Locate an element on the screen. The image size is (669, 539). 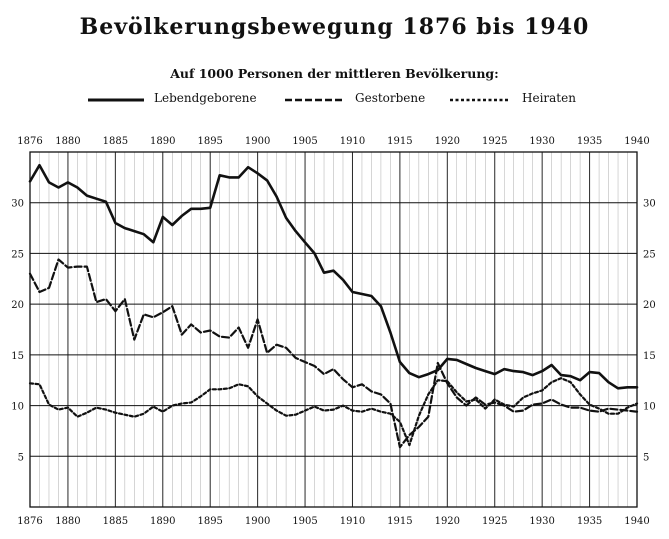
x-tick-label-bottom: 1940 is located at coordinates (636, 521).